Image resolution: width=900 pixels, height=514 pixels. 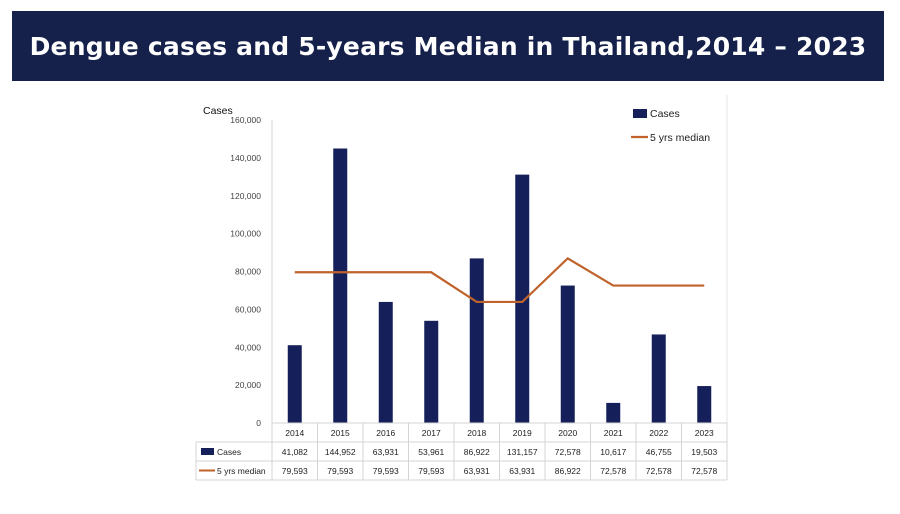 I want to click on data-label-cases: 144,952, so click(x=340, y=452).